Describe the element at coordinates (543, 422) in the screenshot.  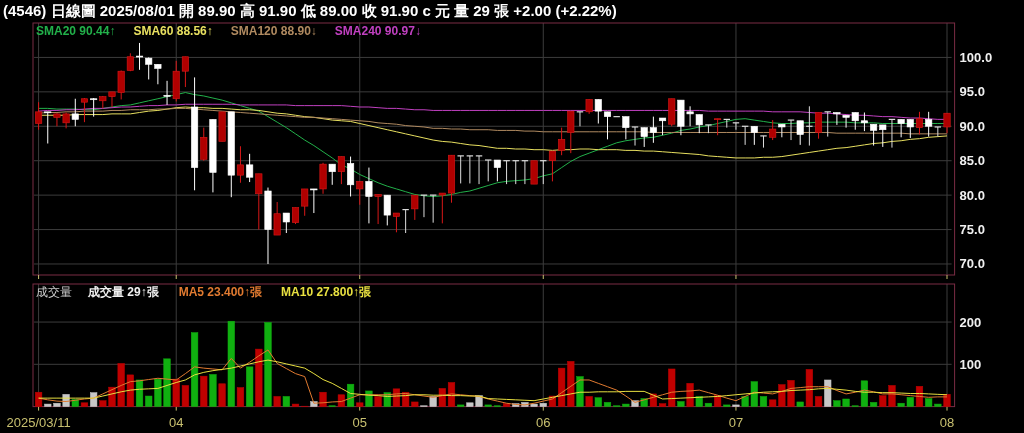
I see `x-tick-label: 06` at that location.